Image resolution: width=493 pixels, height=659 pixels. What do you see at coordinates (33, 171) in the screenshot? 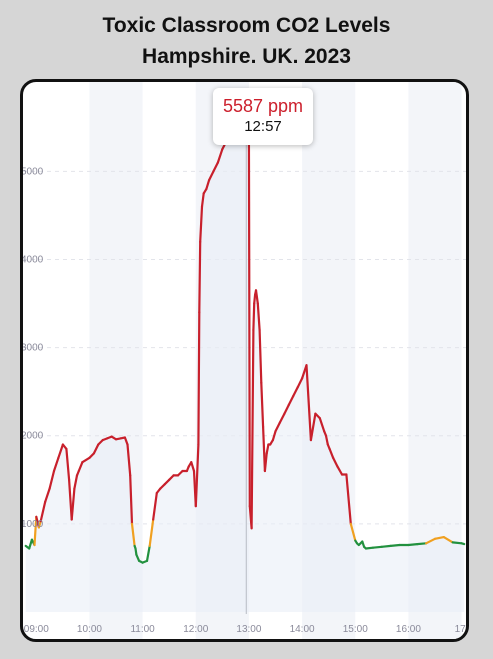
I see `y-tick-label: 5000` at bounding box center [33, 171].